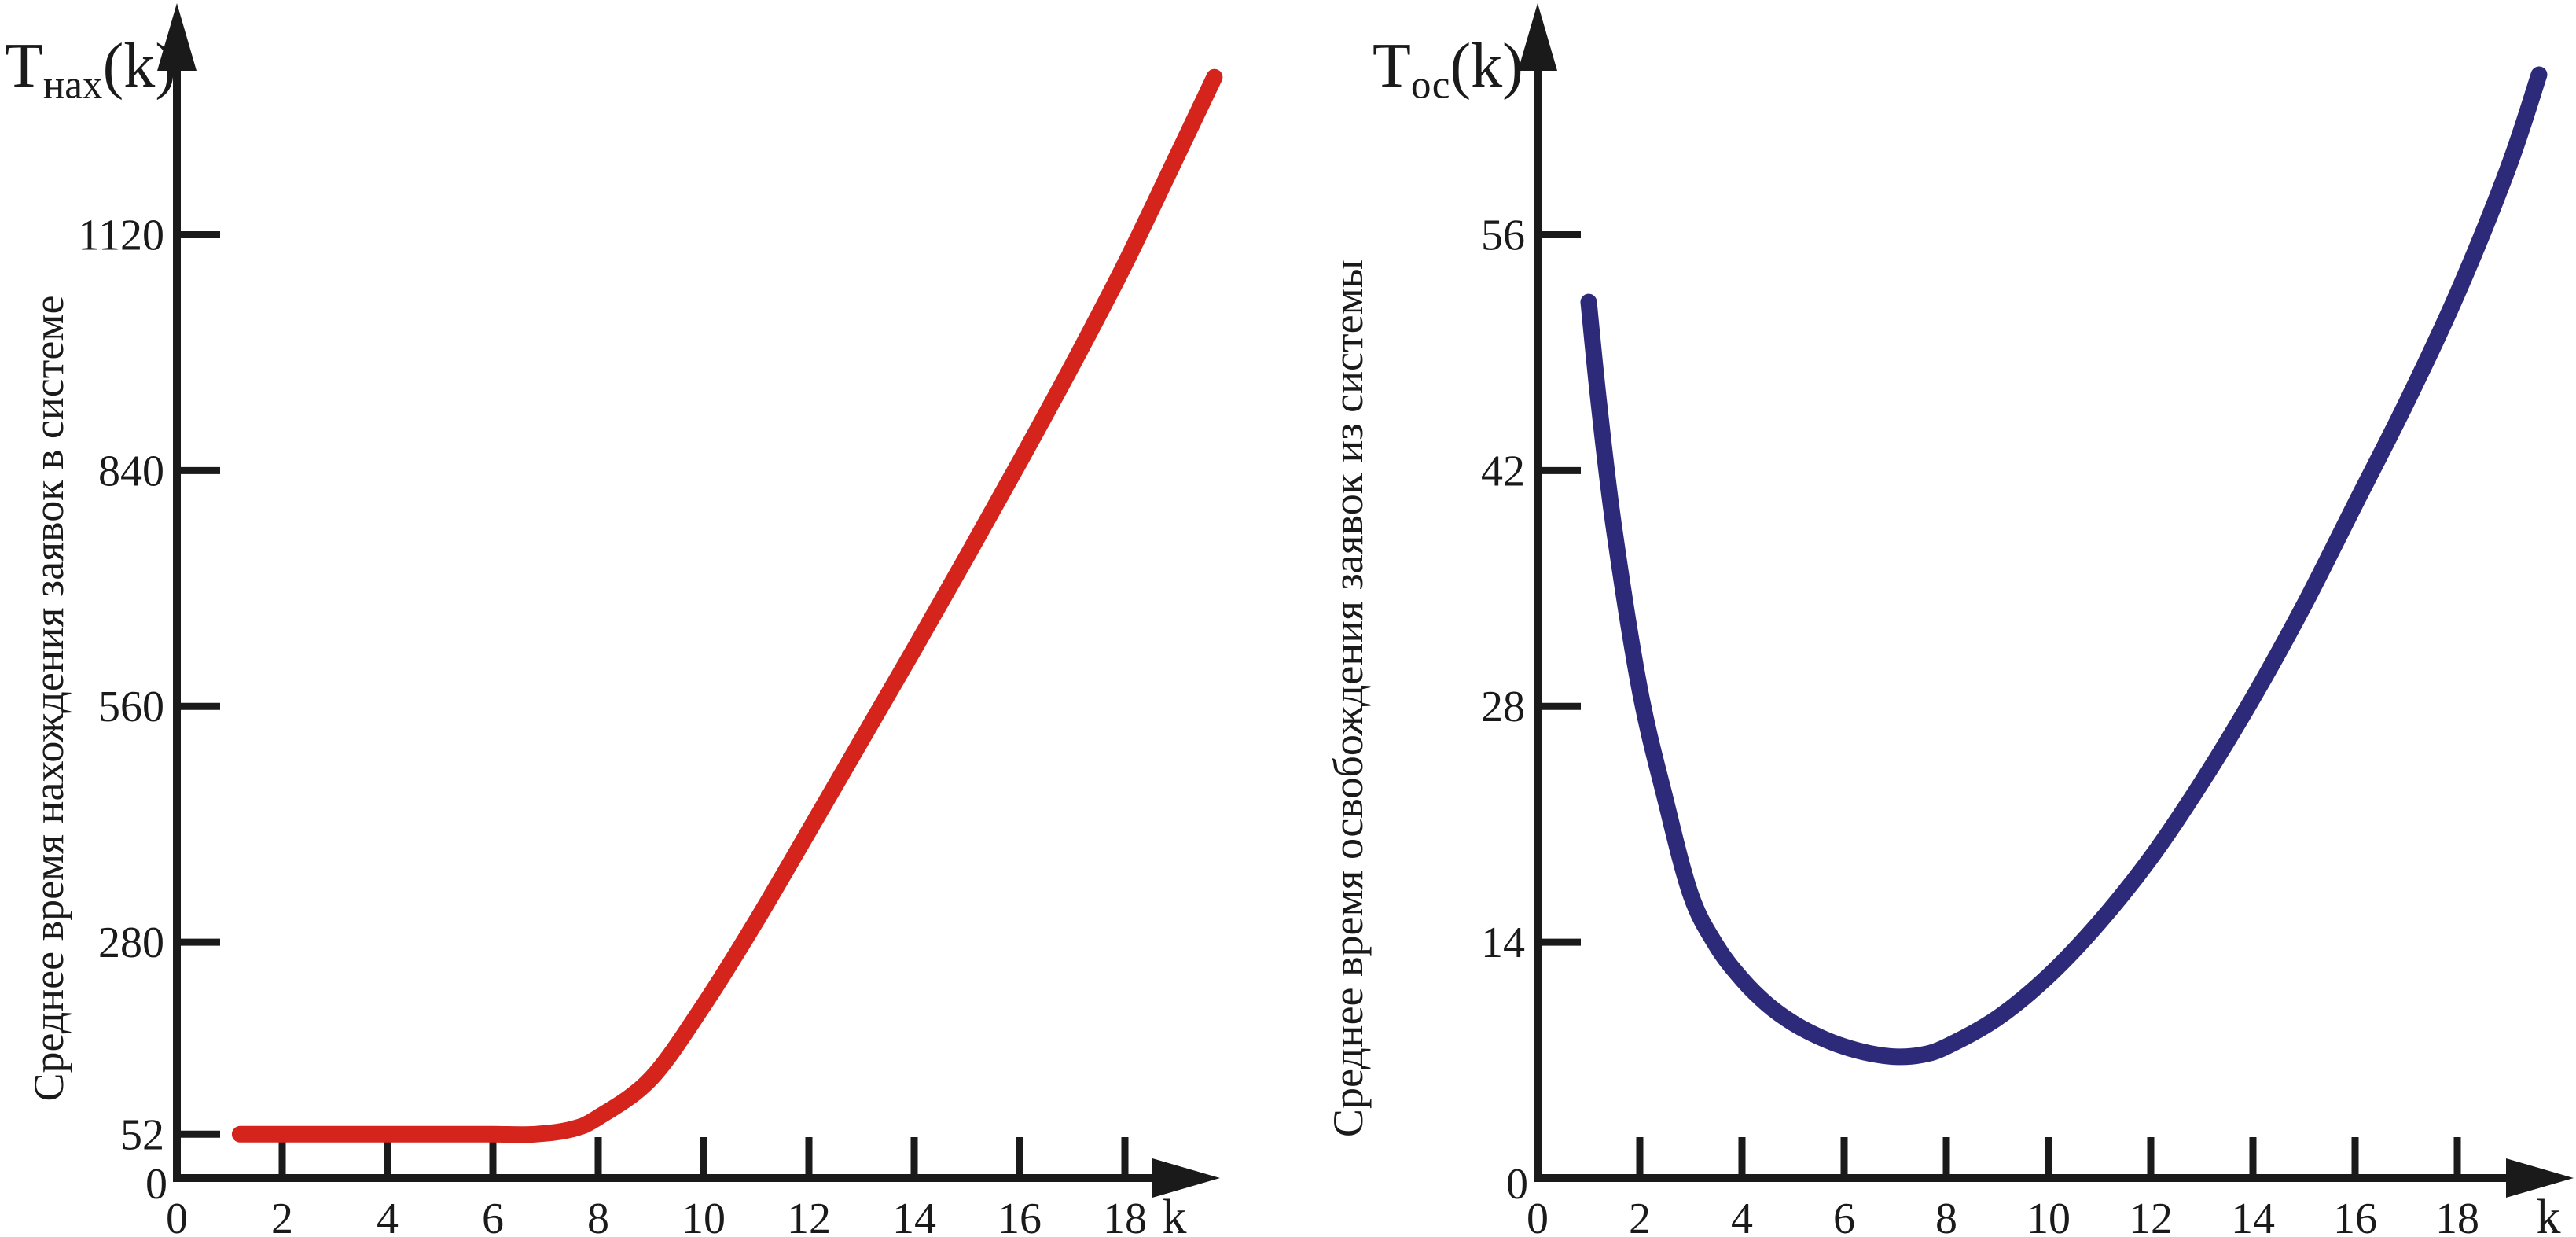 This screenshot has width=2576, height=1237. What do you see at coordinates (131, 471) in the screenshot?
I see `left-y-tick-label: 840` at bounding box center [131, 471].